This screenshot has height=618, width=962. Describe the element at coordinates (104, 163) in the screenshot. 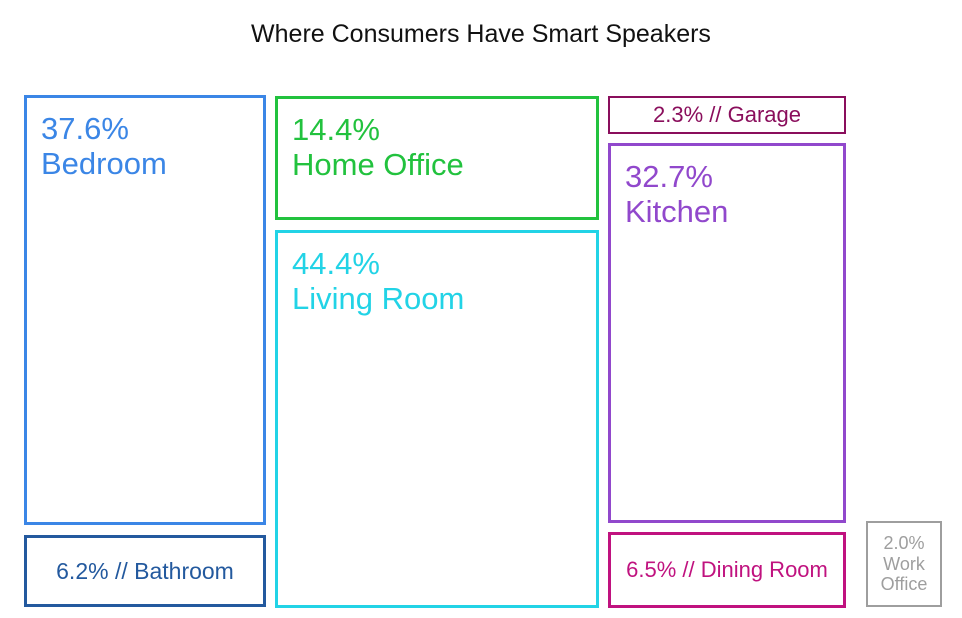

I see `tile-bedroom-label: Bedroom` at that location.